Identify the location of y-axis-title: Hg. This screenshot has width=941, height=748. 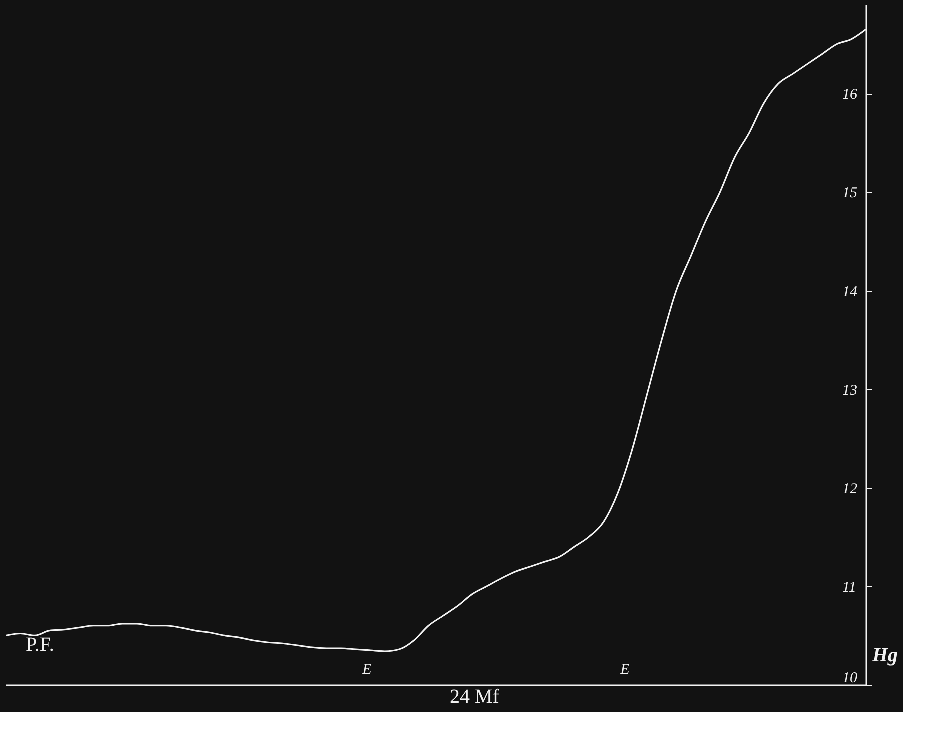
(885, 655).